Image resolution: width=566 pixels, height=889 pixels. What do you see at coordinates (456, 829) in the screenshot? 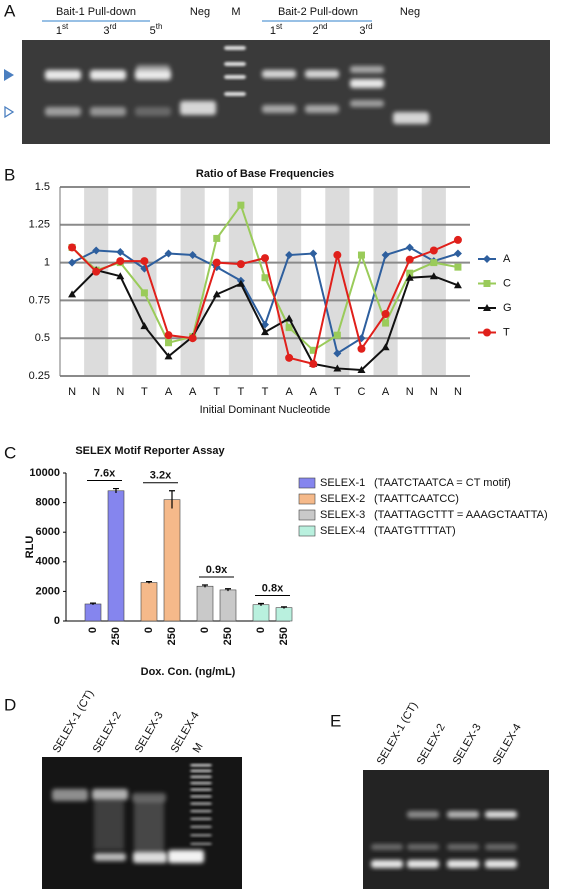
I see `gel-e` at bounding box center [456, 829].